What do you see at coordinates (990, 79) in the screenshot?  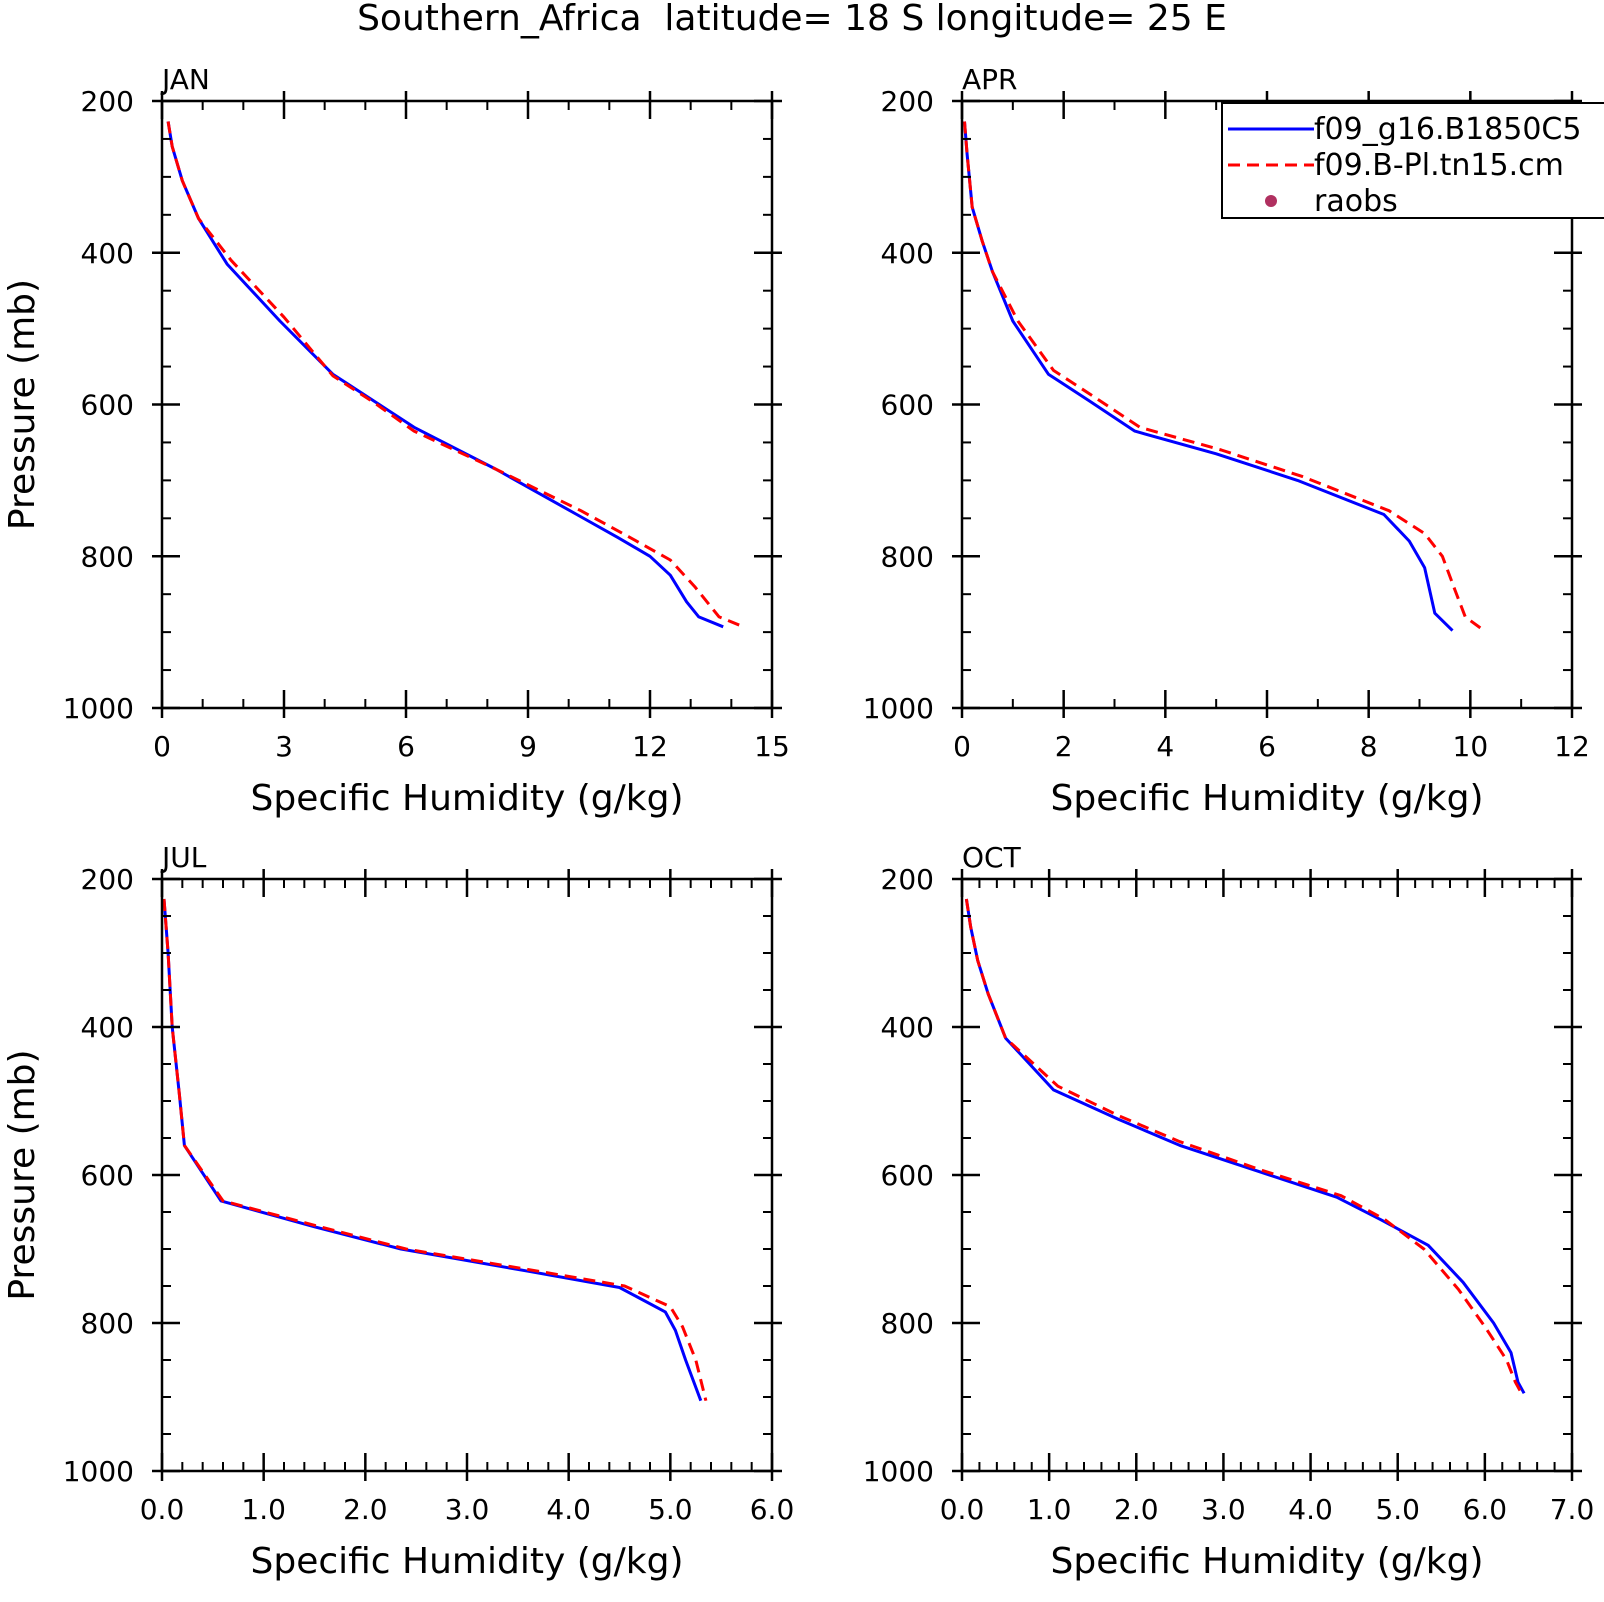 I see `panel-title: APR` at bounding box center [990, 79].